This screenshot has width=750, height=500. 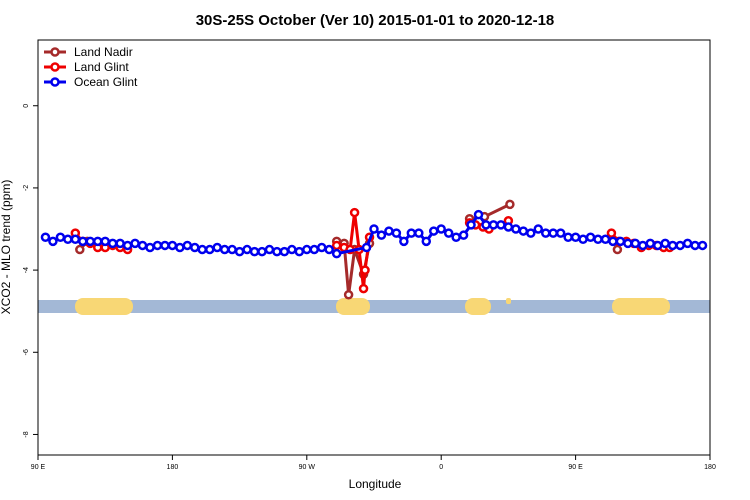 I want to click on series, so click(x=374, y=234).